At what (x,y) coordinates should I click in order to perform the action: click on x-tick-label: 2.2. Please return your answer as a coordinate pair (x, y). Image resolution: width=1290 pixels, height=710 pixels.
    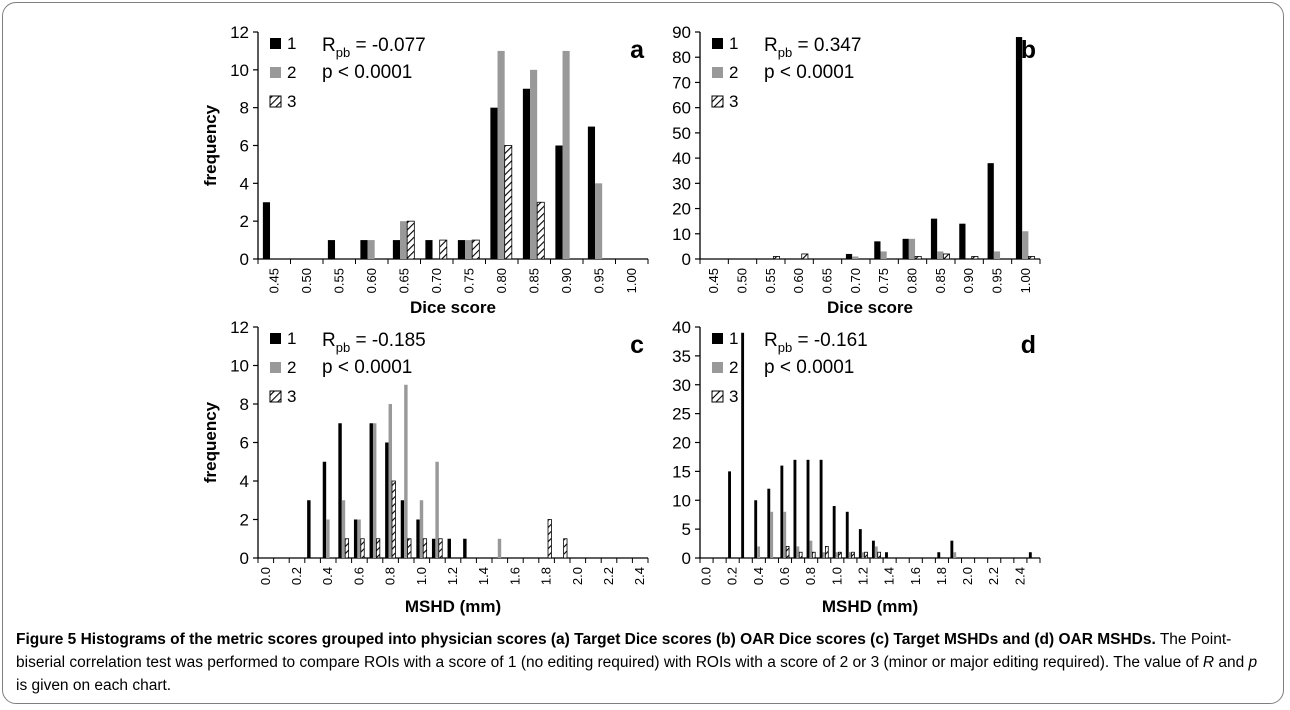
    Looking at the image, I should click on (993, 576).